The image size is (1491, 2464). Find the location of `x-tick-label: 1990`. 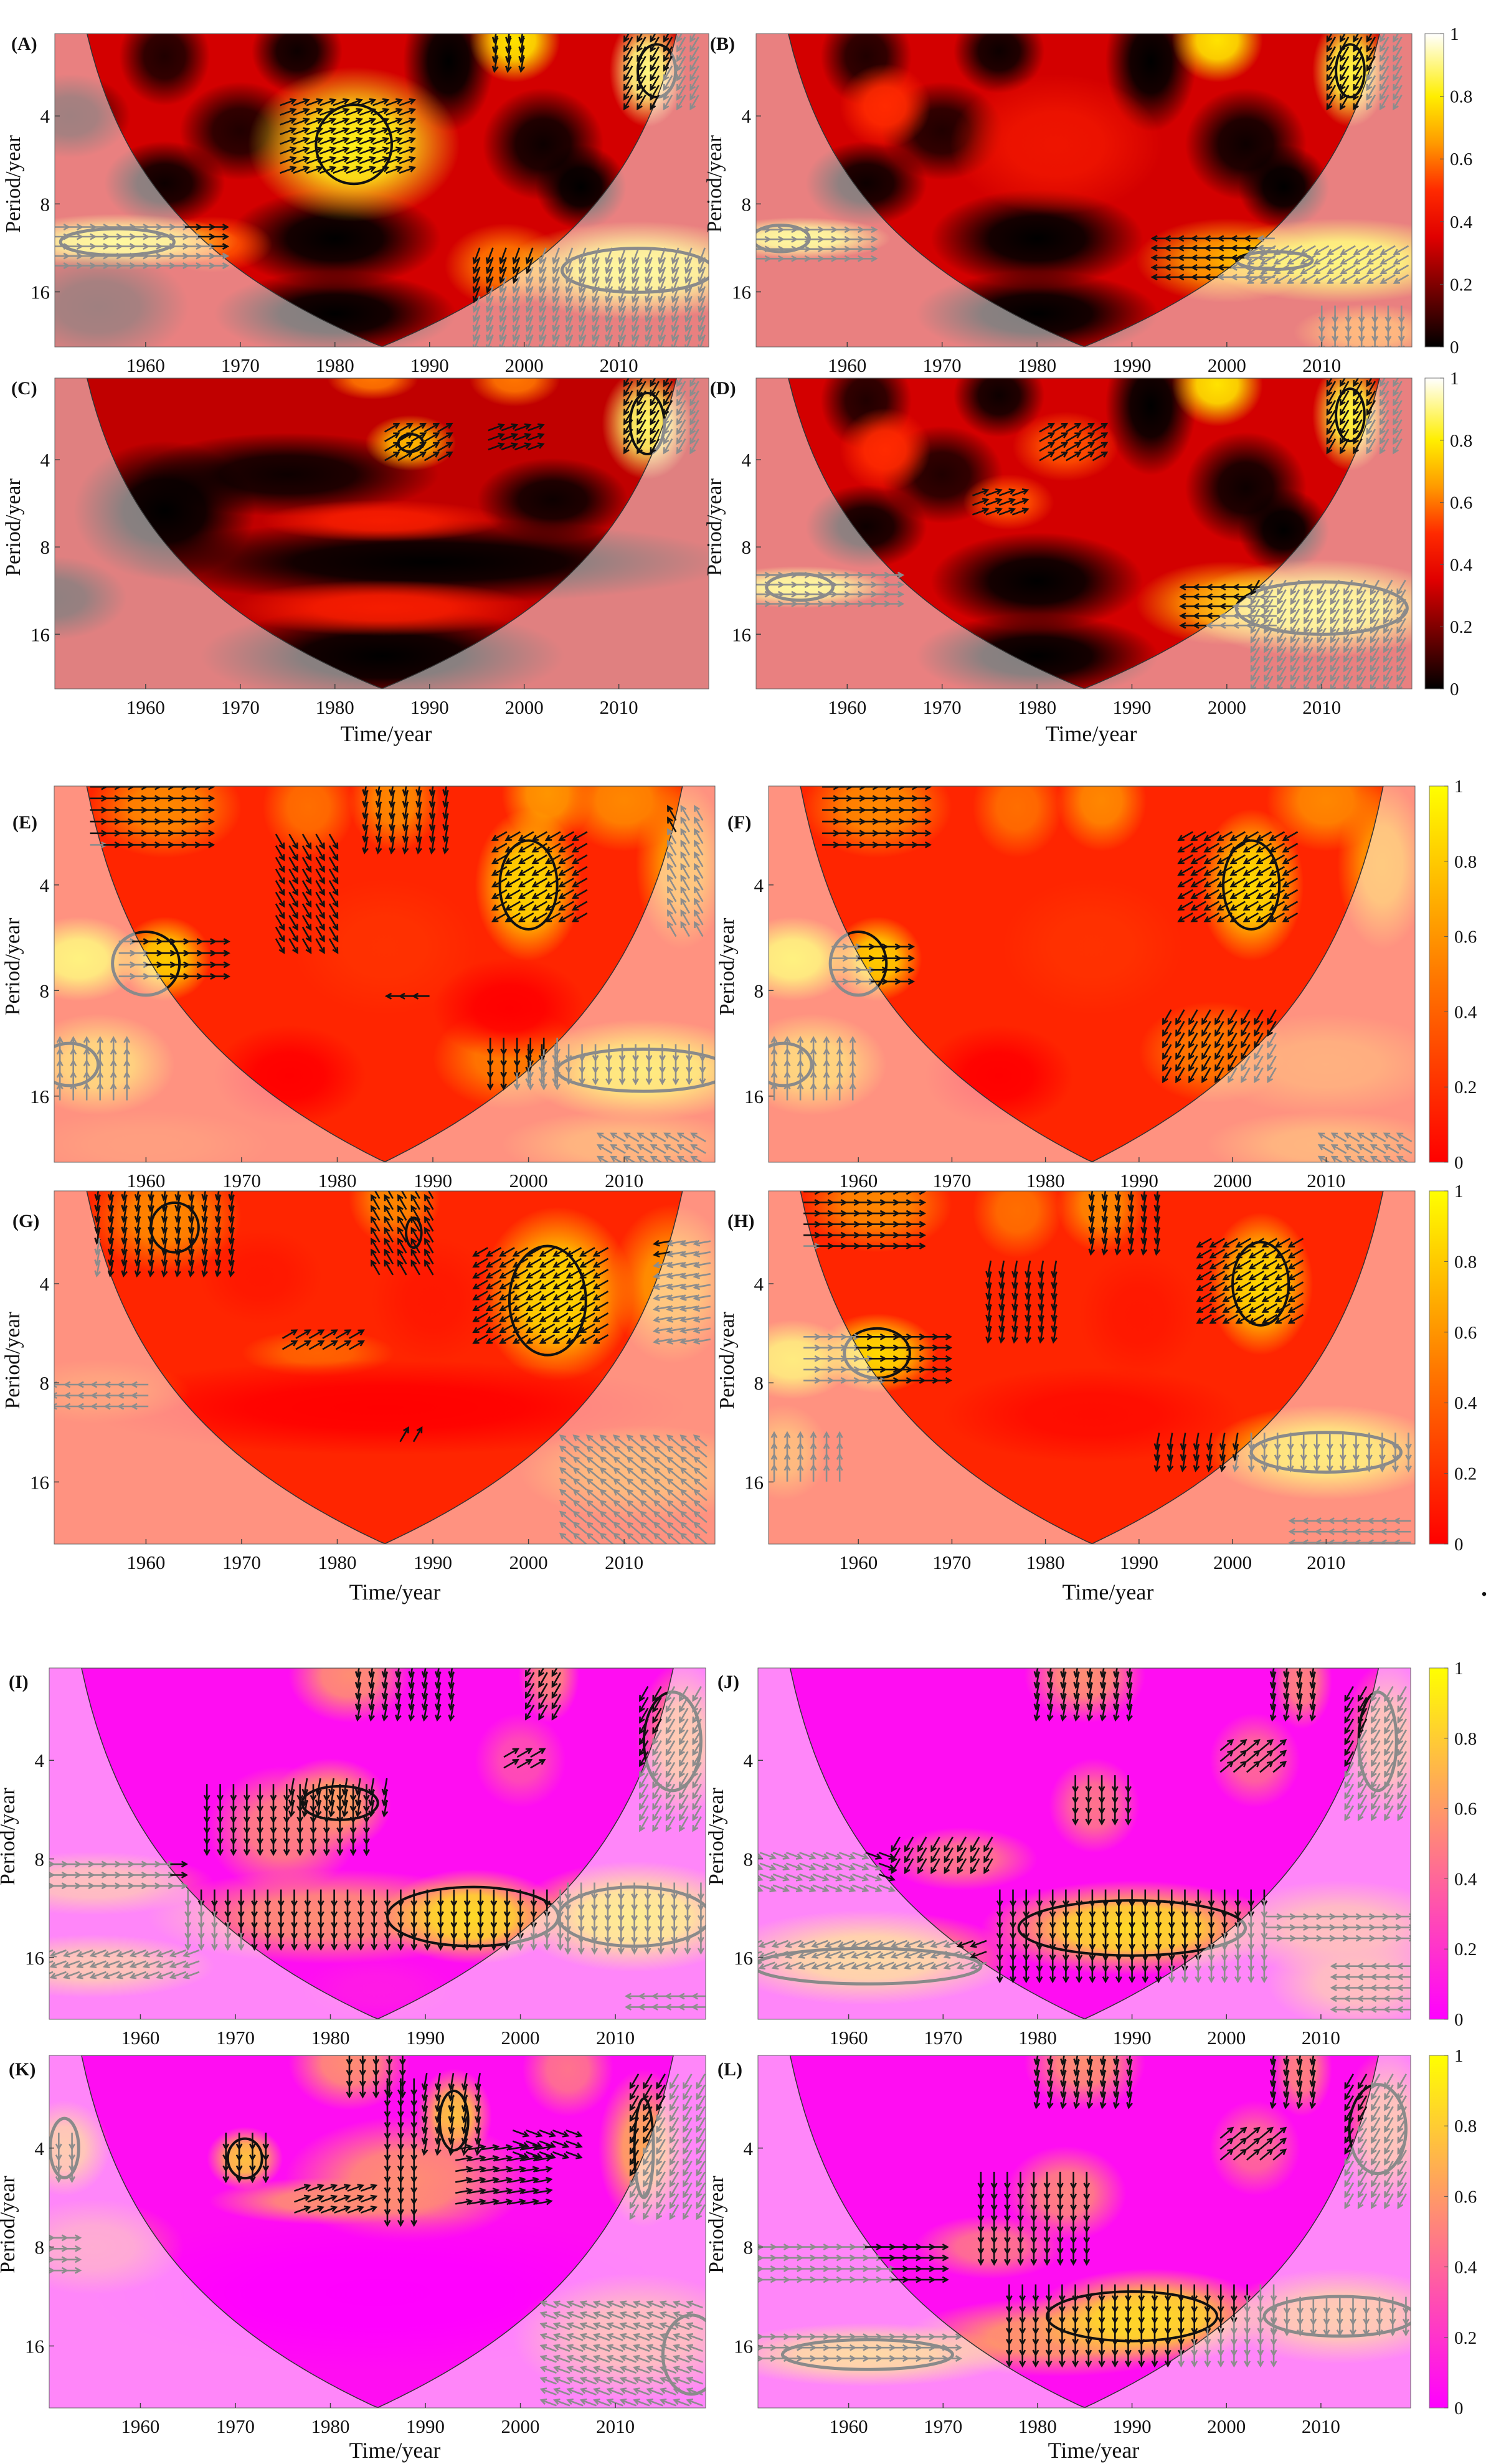

x-tick-label: 1990 is located at coordinates (430, 707).